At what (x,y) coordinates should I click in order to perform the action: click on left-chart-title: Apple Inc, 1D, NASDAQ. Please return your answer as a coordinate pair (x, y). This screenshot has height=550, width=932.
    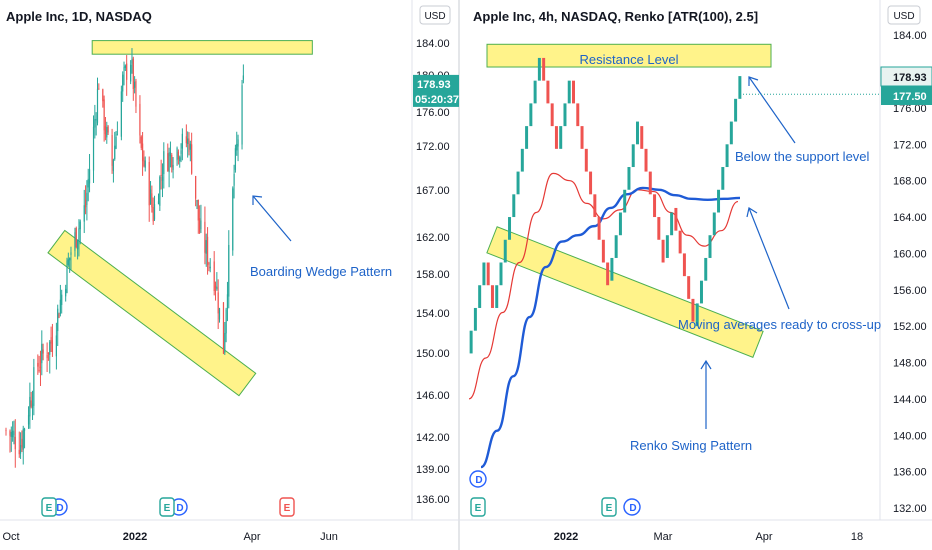
    Looking at the image, I should click on (79, 16).